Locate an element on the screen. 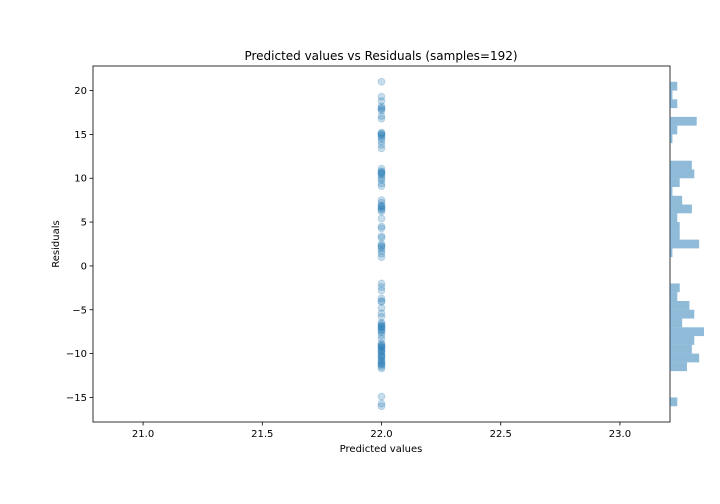  residual-histogram is located at coordinates (687, 244).